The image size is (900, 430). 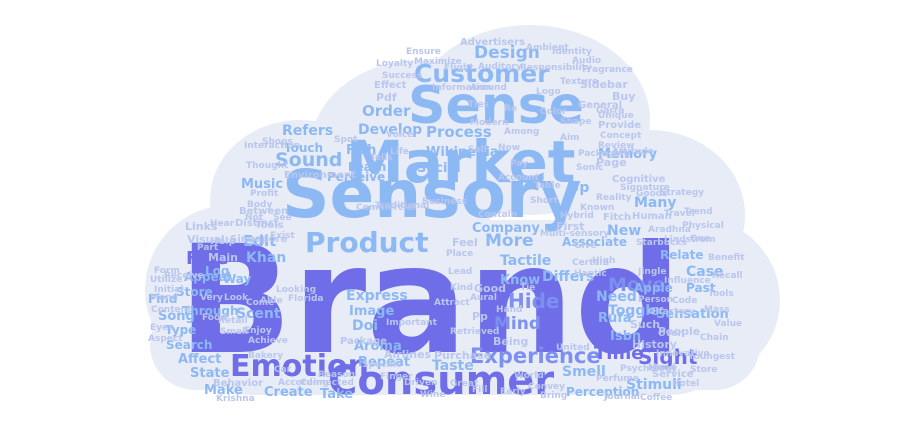 What do you see at coordinates (371, 311) in the screenshot?
I see `word-image: Image` at bounding box center [371, 311].